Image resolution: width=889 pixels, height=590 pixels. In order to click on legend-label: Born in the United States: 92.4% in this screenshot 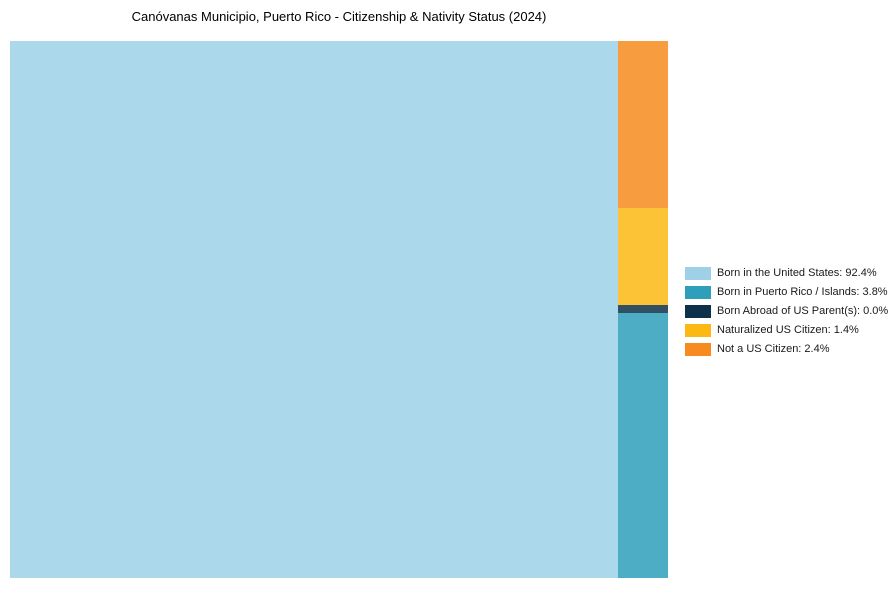, I will do `click(797, 273)`.